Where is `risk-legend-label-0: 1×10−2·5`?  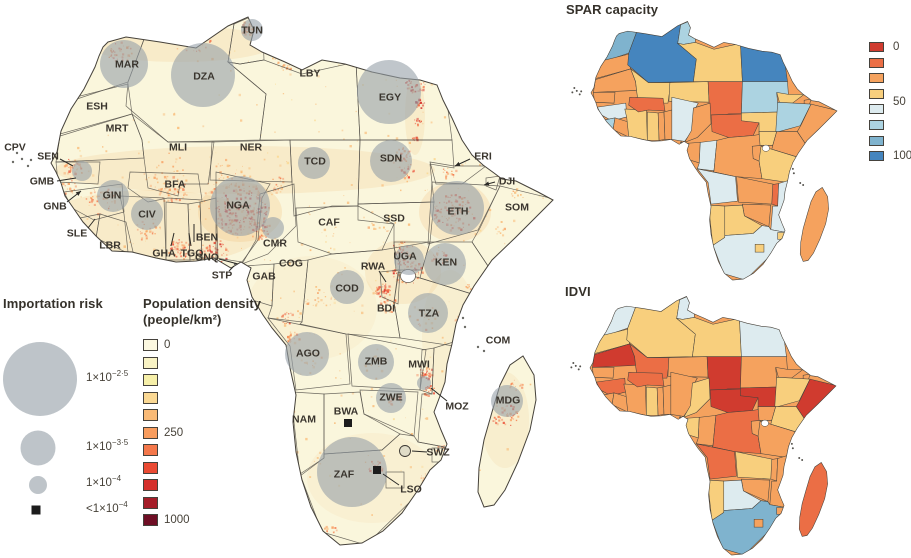
risk-legend-label-0: 1×10−2·5 is located at coordinates (107, 376).